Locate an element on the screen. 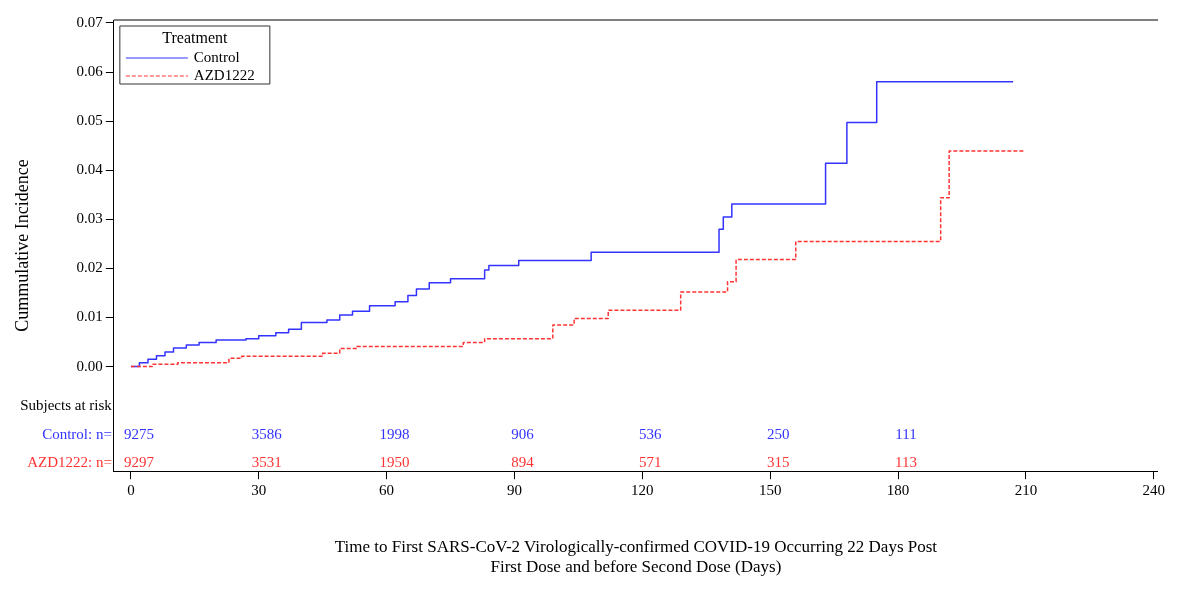 The width and height of the screenshot is (1177, 590). text: Control: n= is located at coordinates (77, 433).